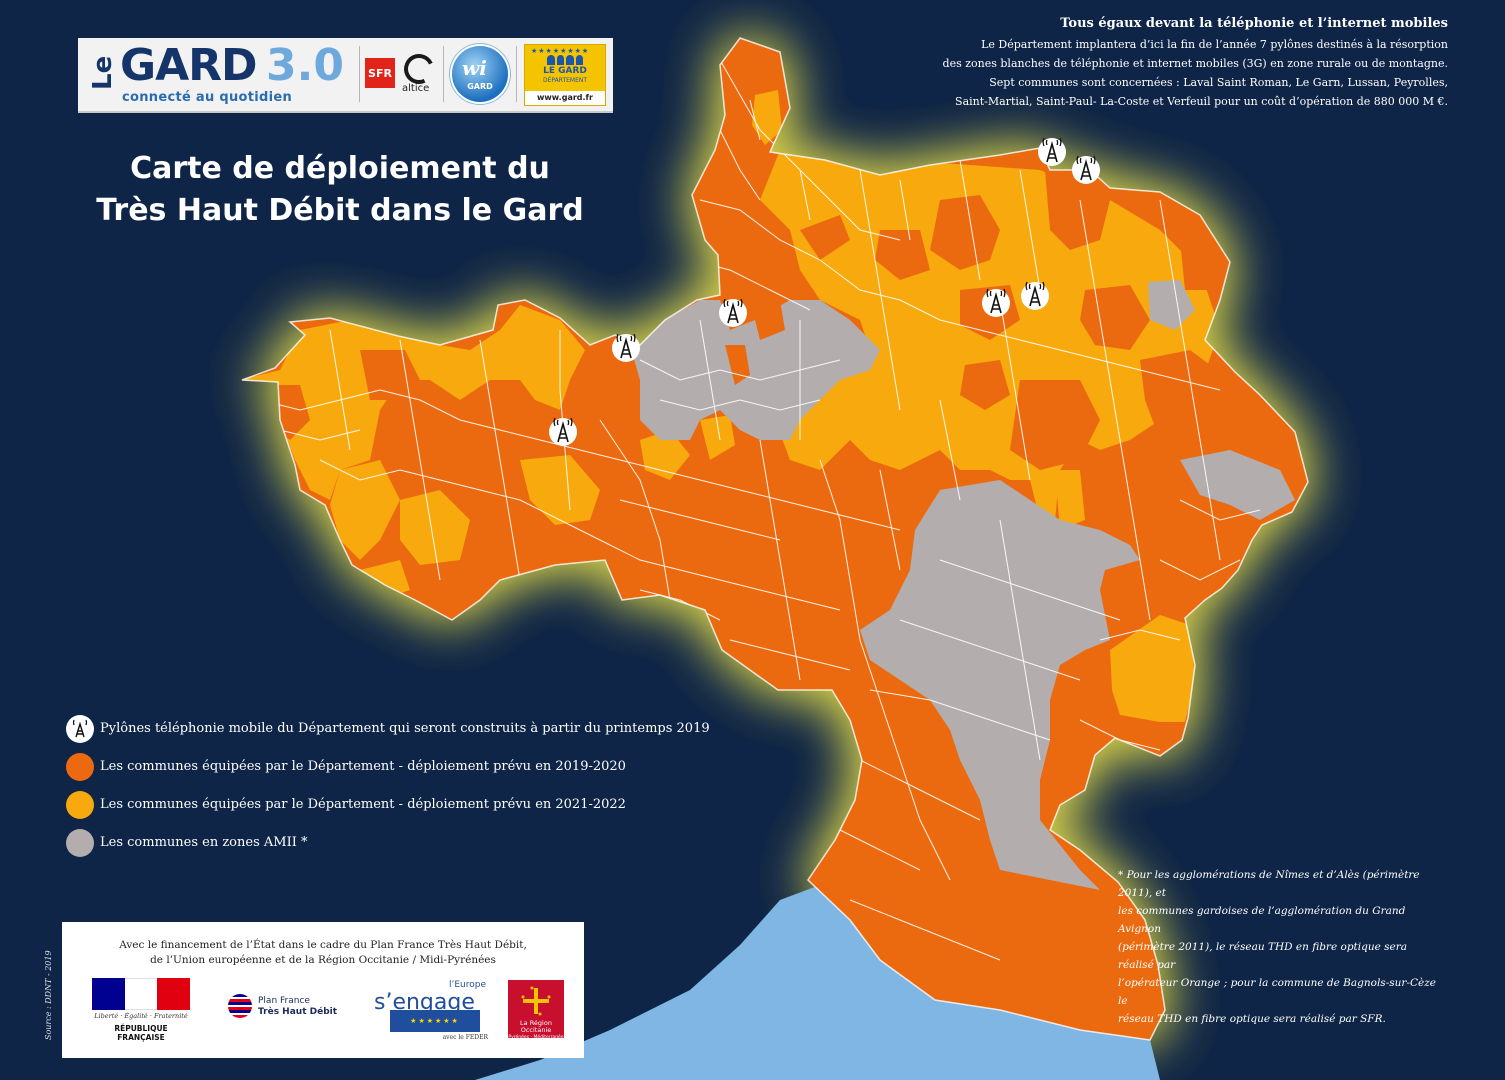 The width and height of the screenshot is (1505, 1080). Describe the element at coordinates (431, 1010) in the screenshot. I see `europe-sengage-logo: l’Europe s’engage ★★★★★★ avec le FEDER` at that location.